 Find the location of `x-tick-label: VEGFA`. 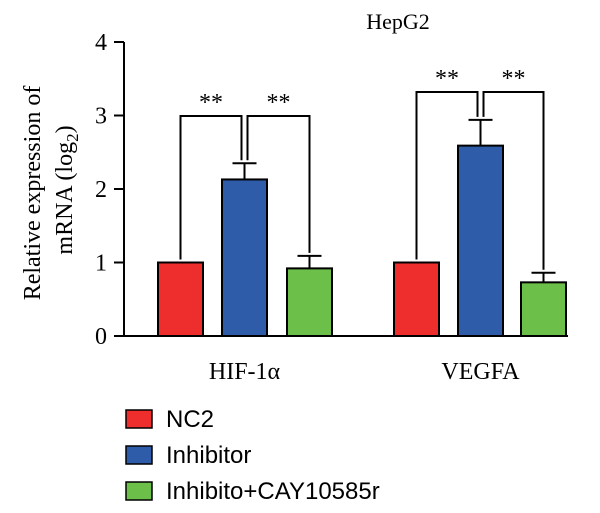

x-tick-label: VEGFA is located at coordinates (480, 372).